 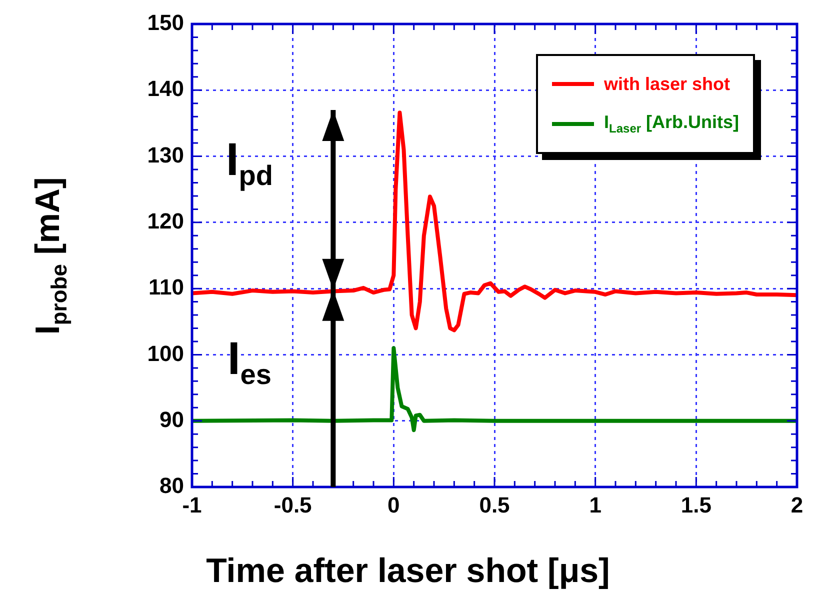 I want to click on x-axis-title: Time after laser shot [μs], so click(x=408, y=571).